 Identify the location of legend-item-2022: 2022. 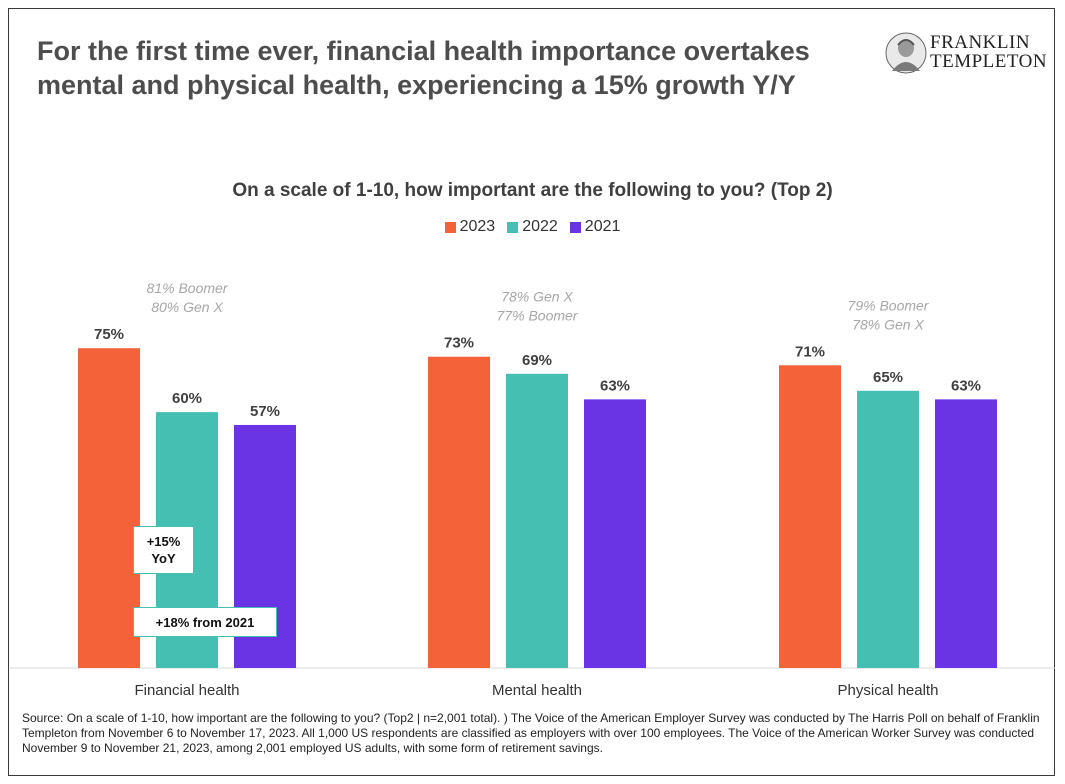
(532, 227).